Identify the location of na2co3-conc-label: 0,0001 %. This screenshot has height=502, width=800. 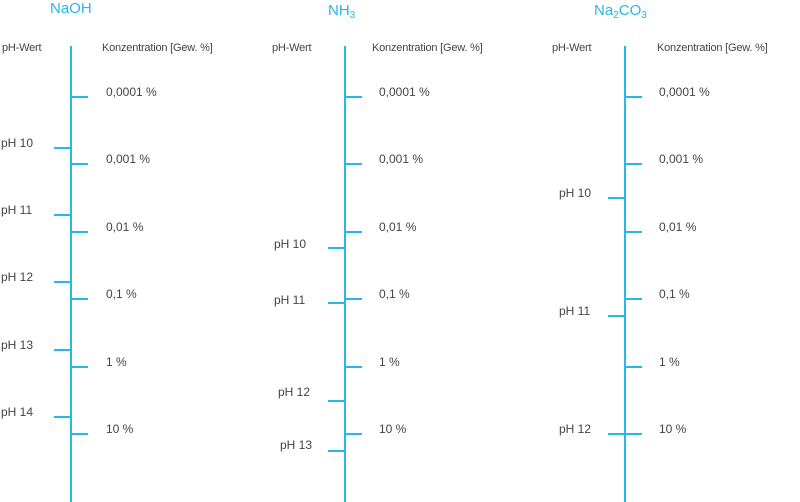
(684, 92).